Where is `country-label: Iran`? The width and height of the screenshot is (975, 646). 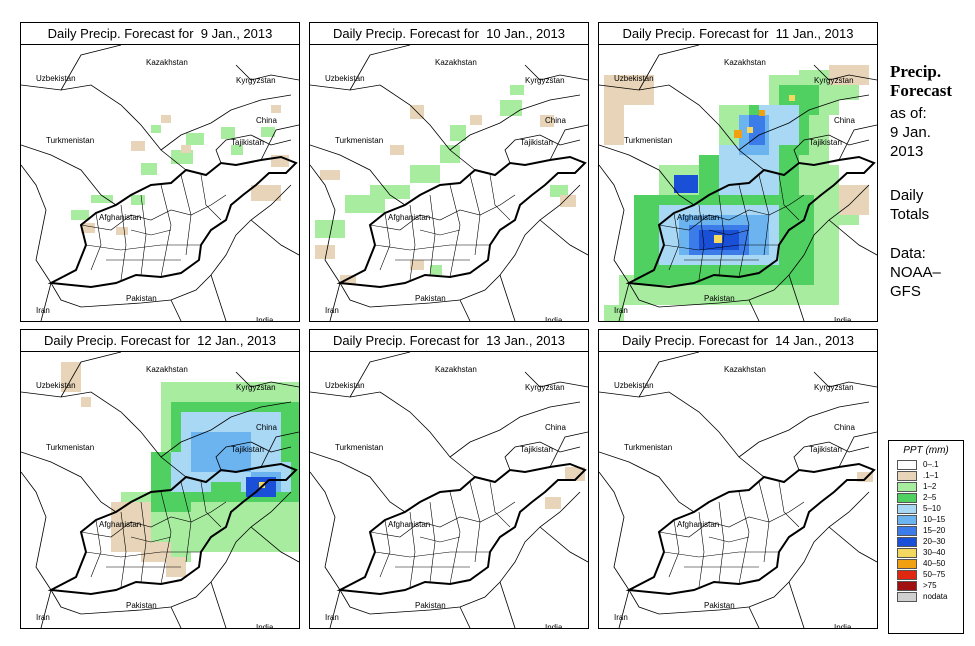 country-label: Iran is located at coordinates (332, 310).